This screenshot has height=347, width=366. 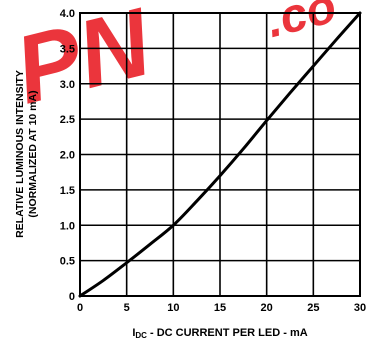 I want to click on y-tick-label: 3.0, so click(x=67, y=85).